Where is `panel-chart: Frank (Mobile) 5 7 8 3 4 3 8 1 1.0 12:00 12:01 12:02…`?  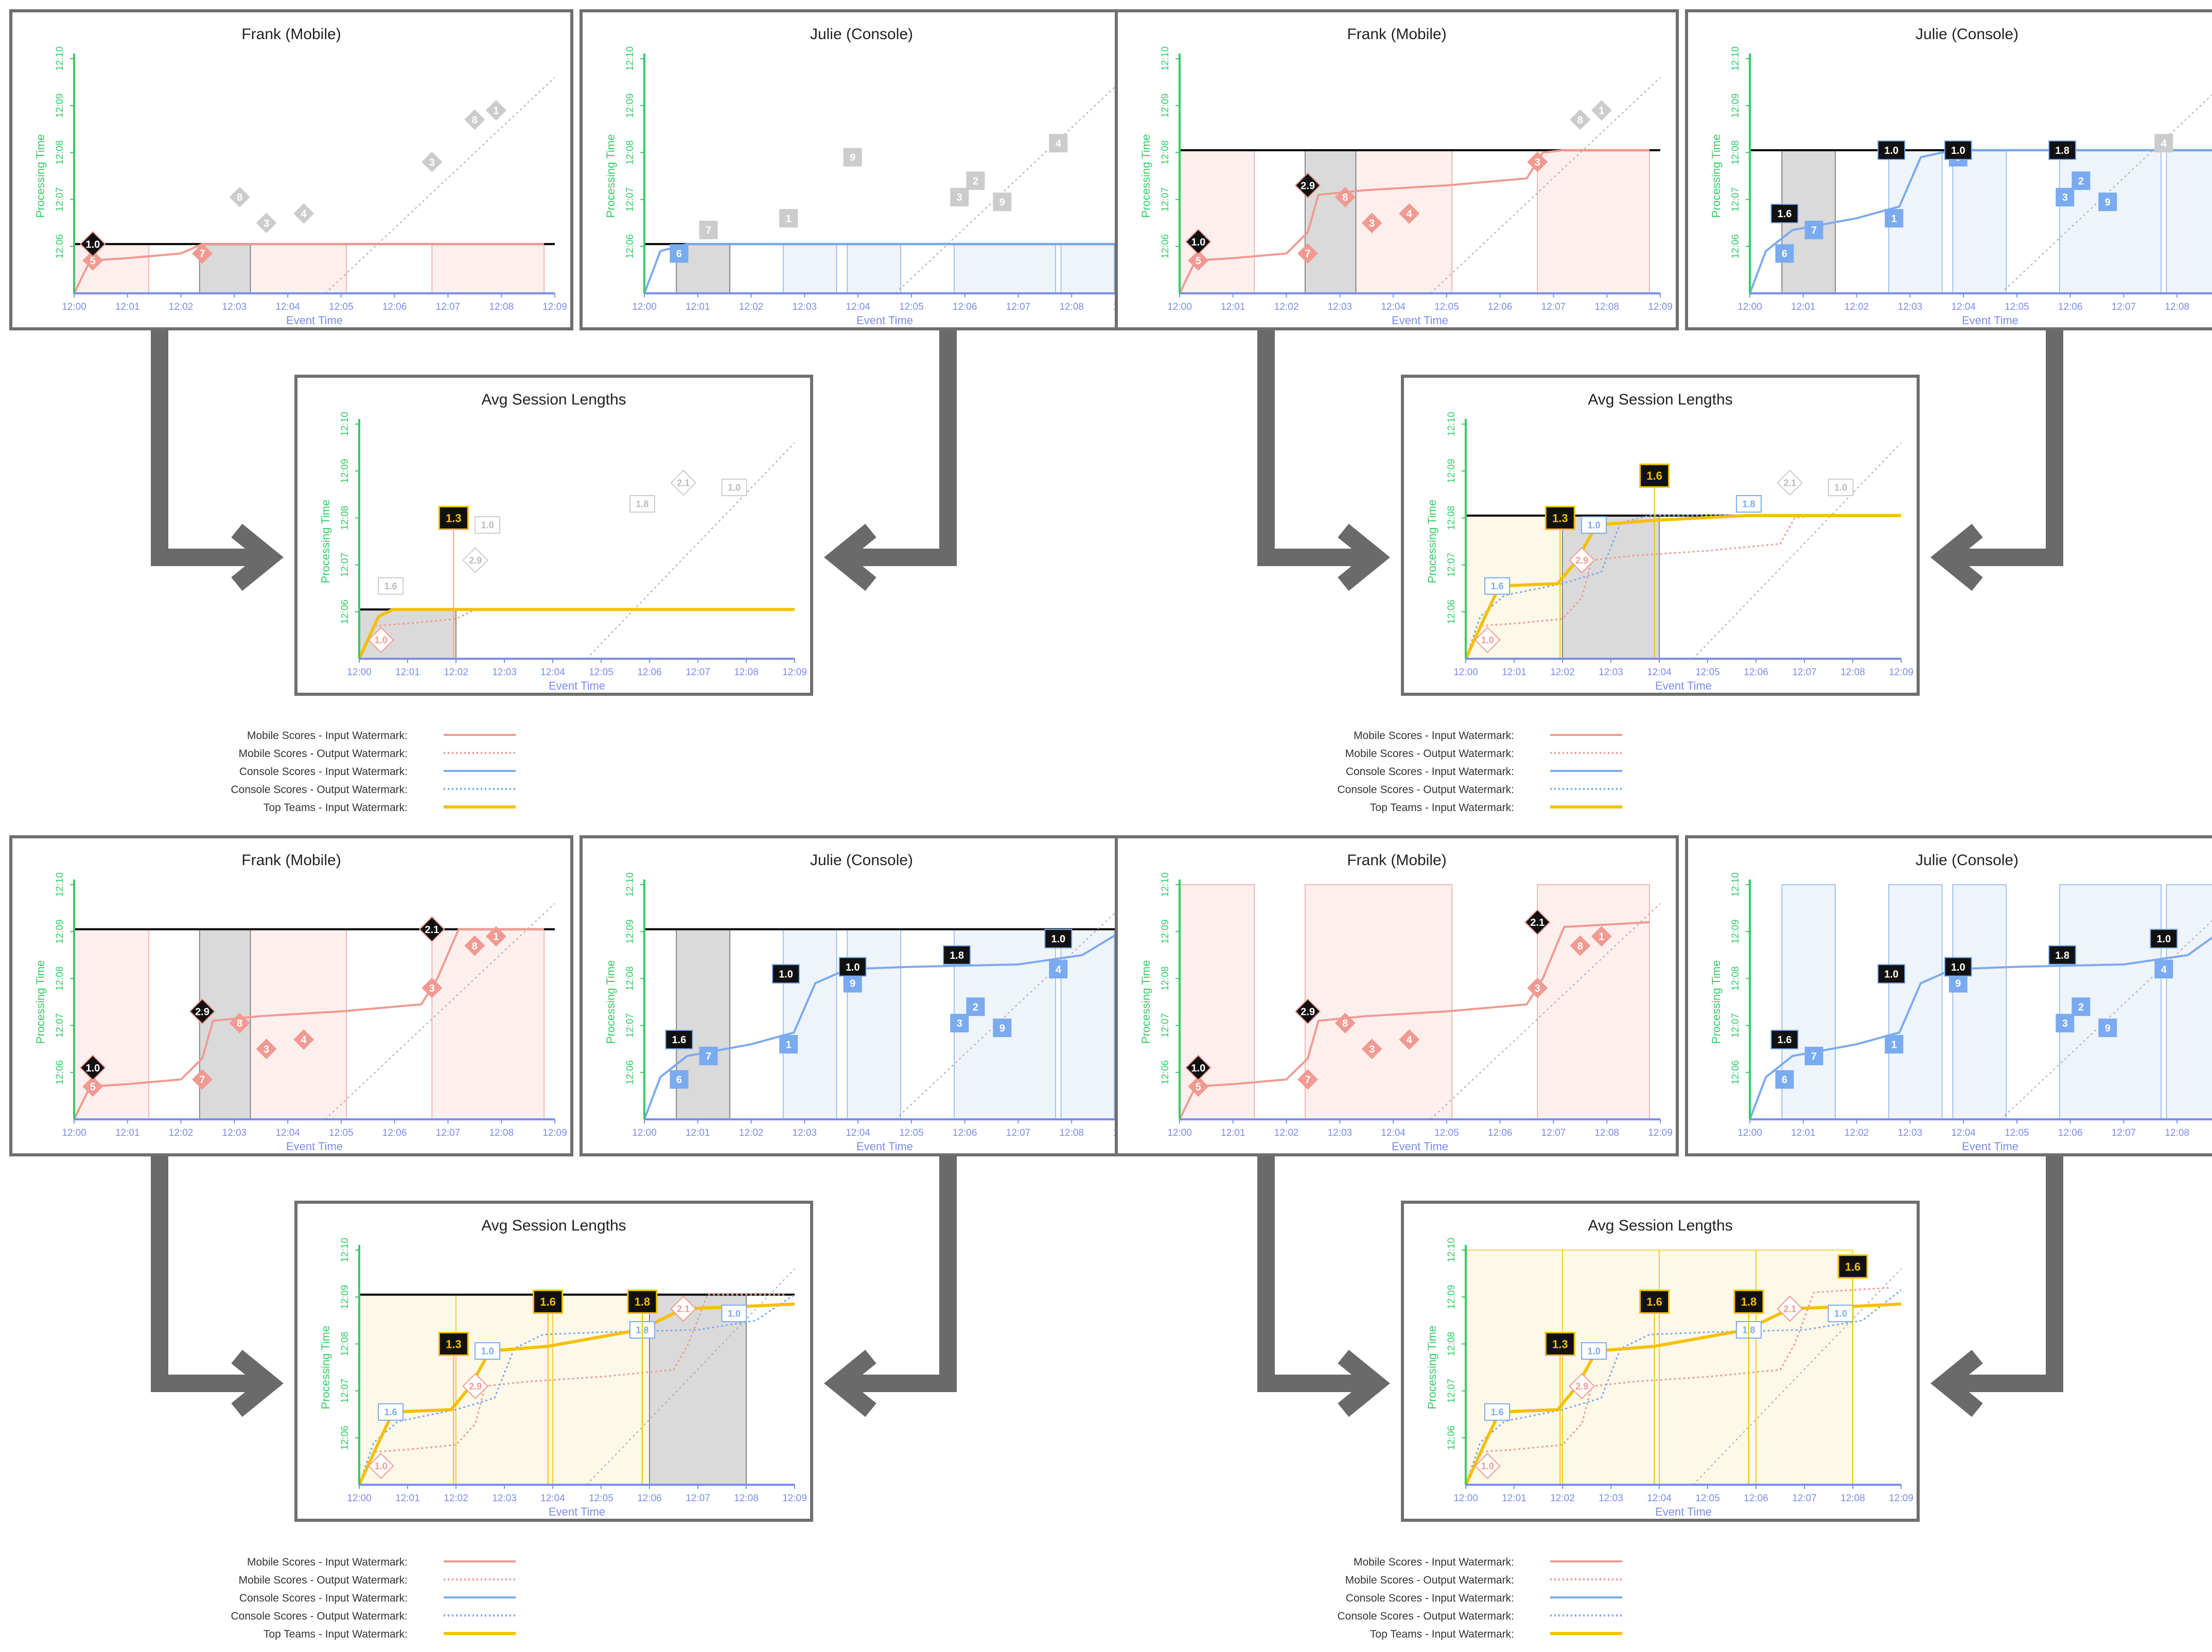 panel-chart: Frank (Mobile) 5 7 8 3 4 3 8 1 1.0 12:00 12:01 12:02… is located at coordinates (300, 176).